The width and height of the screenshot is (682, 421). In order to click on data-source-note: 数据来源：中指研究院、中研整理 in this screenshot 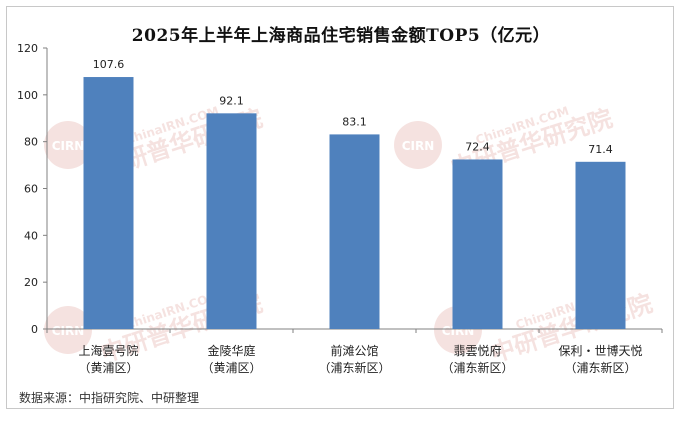, I will do `click(109, 398)`.